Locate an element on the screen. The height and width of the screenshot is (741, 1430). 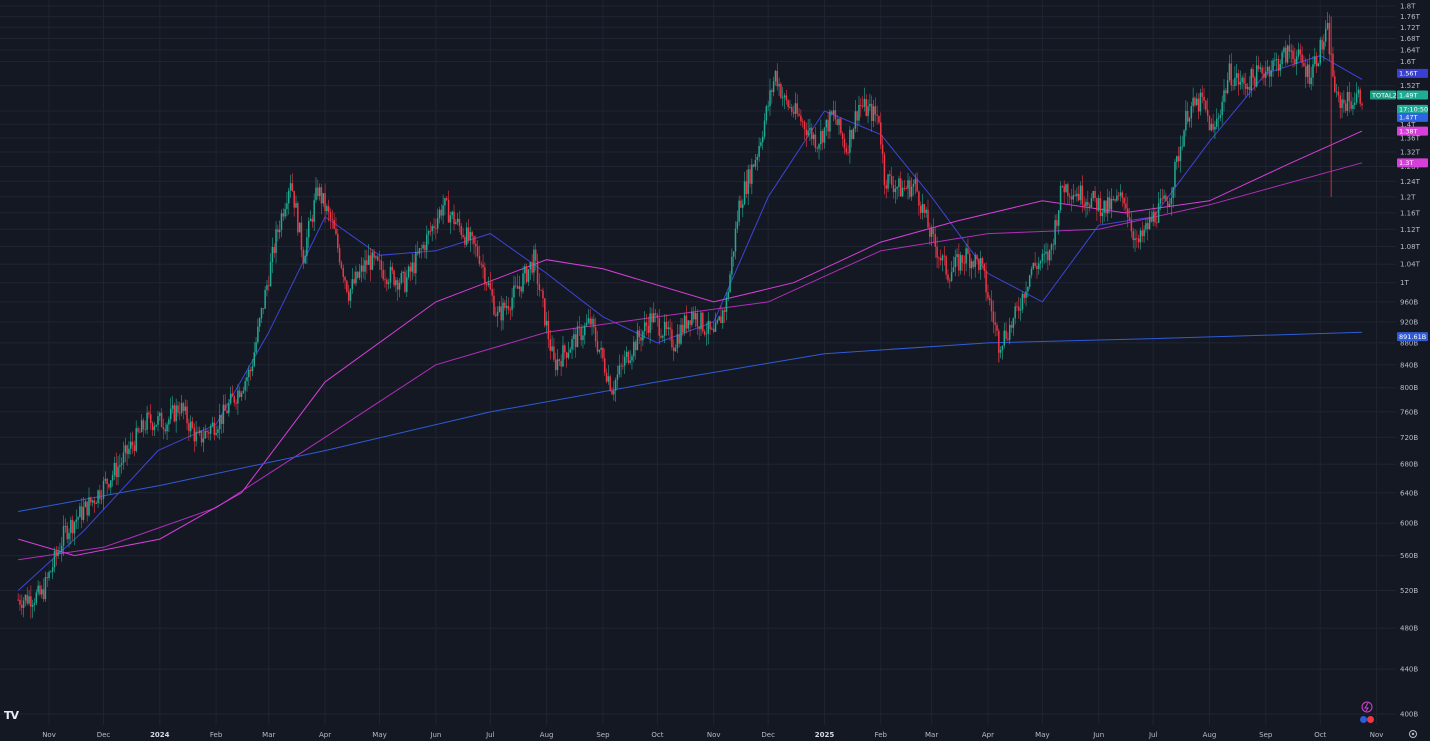
lightning-icon is located at coordinates (1367, 707).